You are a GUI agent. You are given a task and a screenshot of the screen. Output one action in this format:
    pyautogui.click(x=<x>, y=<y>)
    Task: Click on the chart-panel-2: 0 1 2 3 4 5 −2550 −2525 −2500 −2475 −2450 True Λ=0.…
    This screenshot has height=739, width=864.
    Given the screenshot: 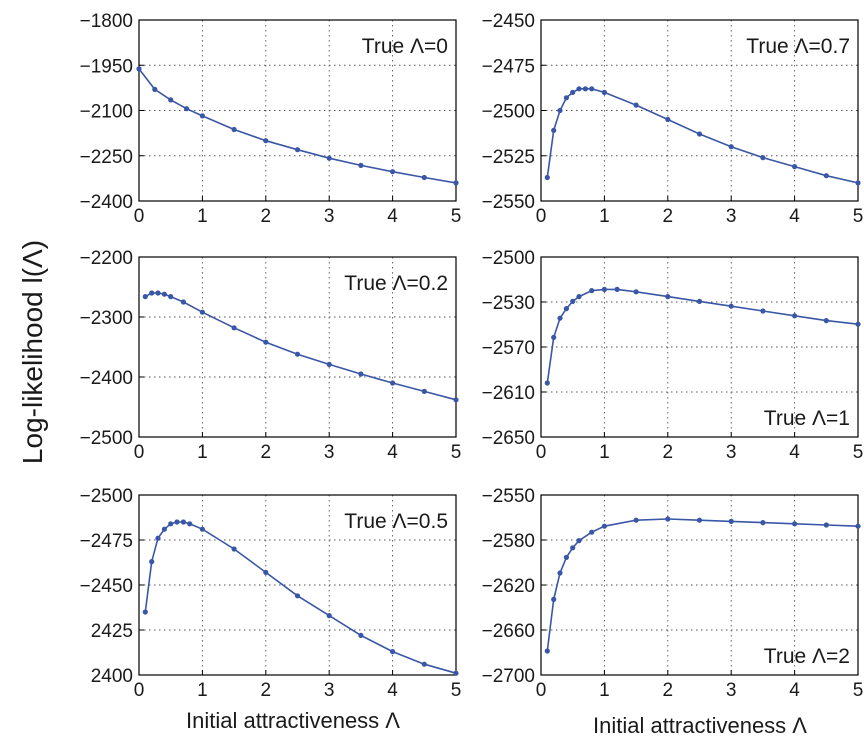 What is the action you would take?
    pyautogui.click(x=673, y=119)
    